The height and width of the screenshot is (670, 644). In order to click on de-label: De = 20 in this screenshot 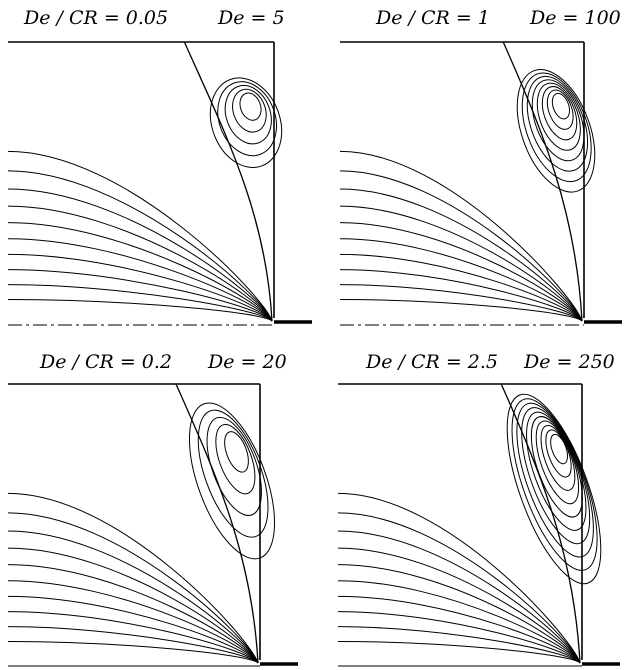, I will do `click(247, 362)`.